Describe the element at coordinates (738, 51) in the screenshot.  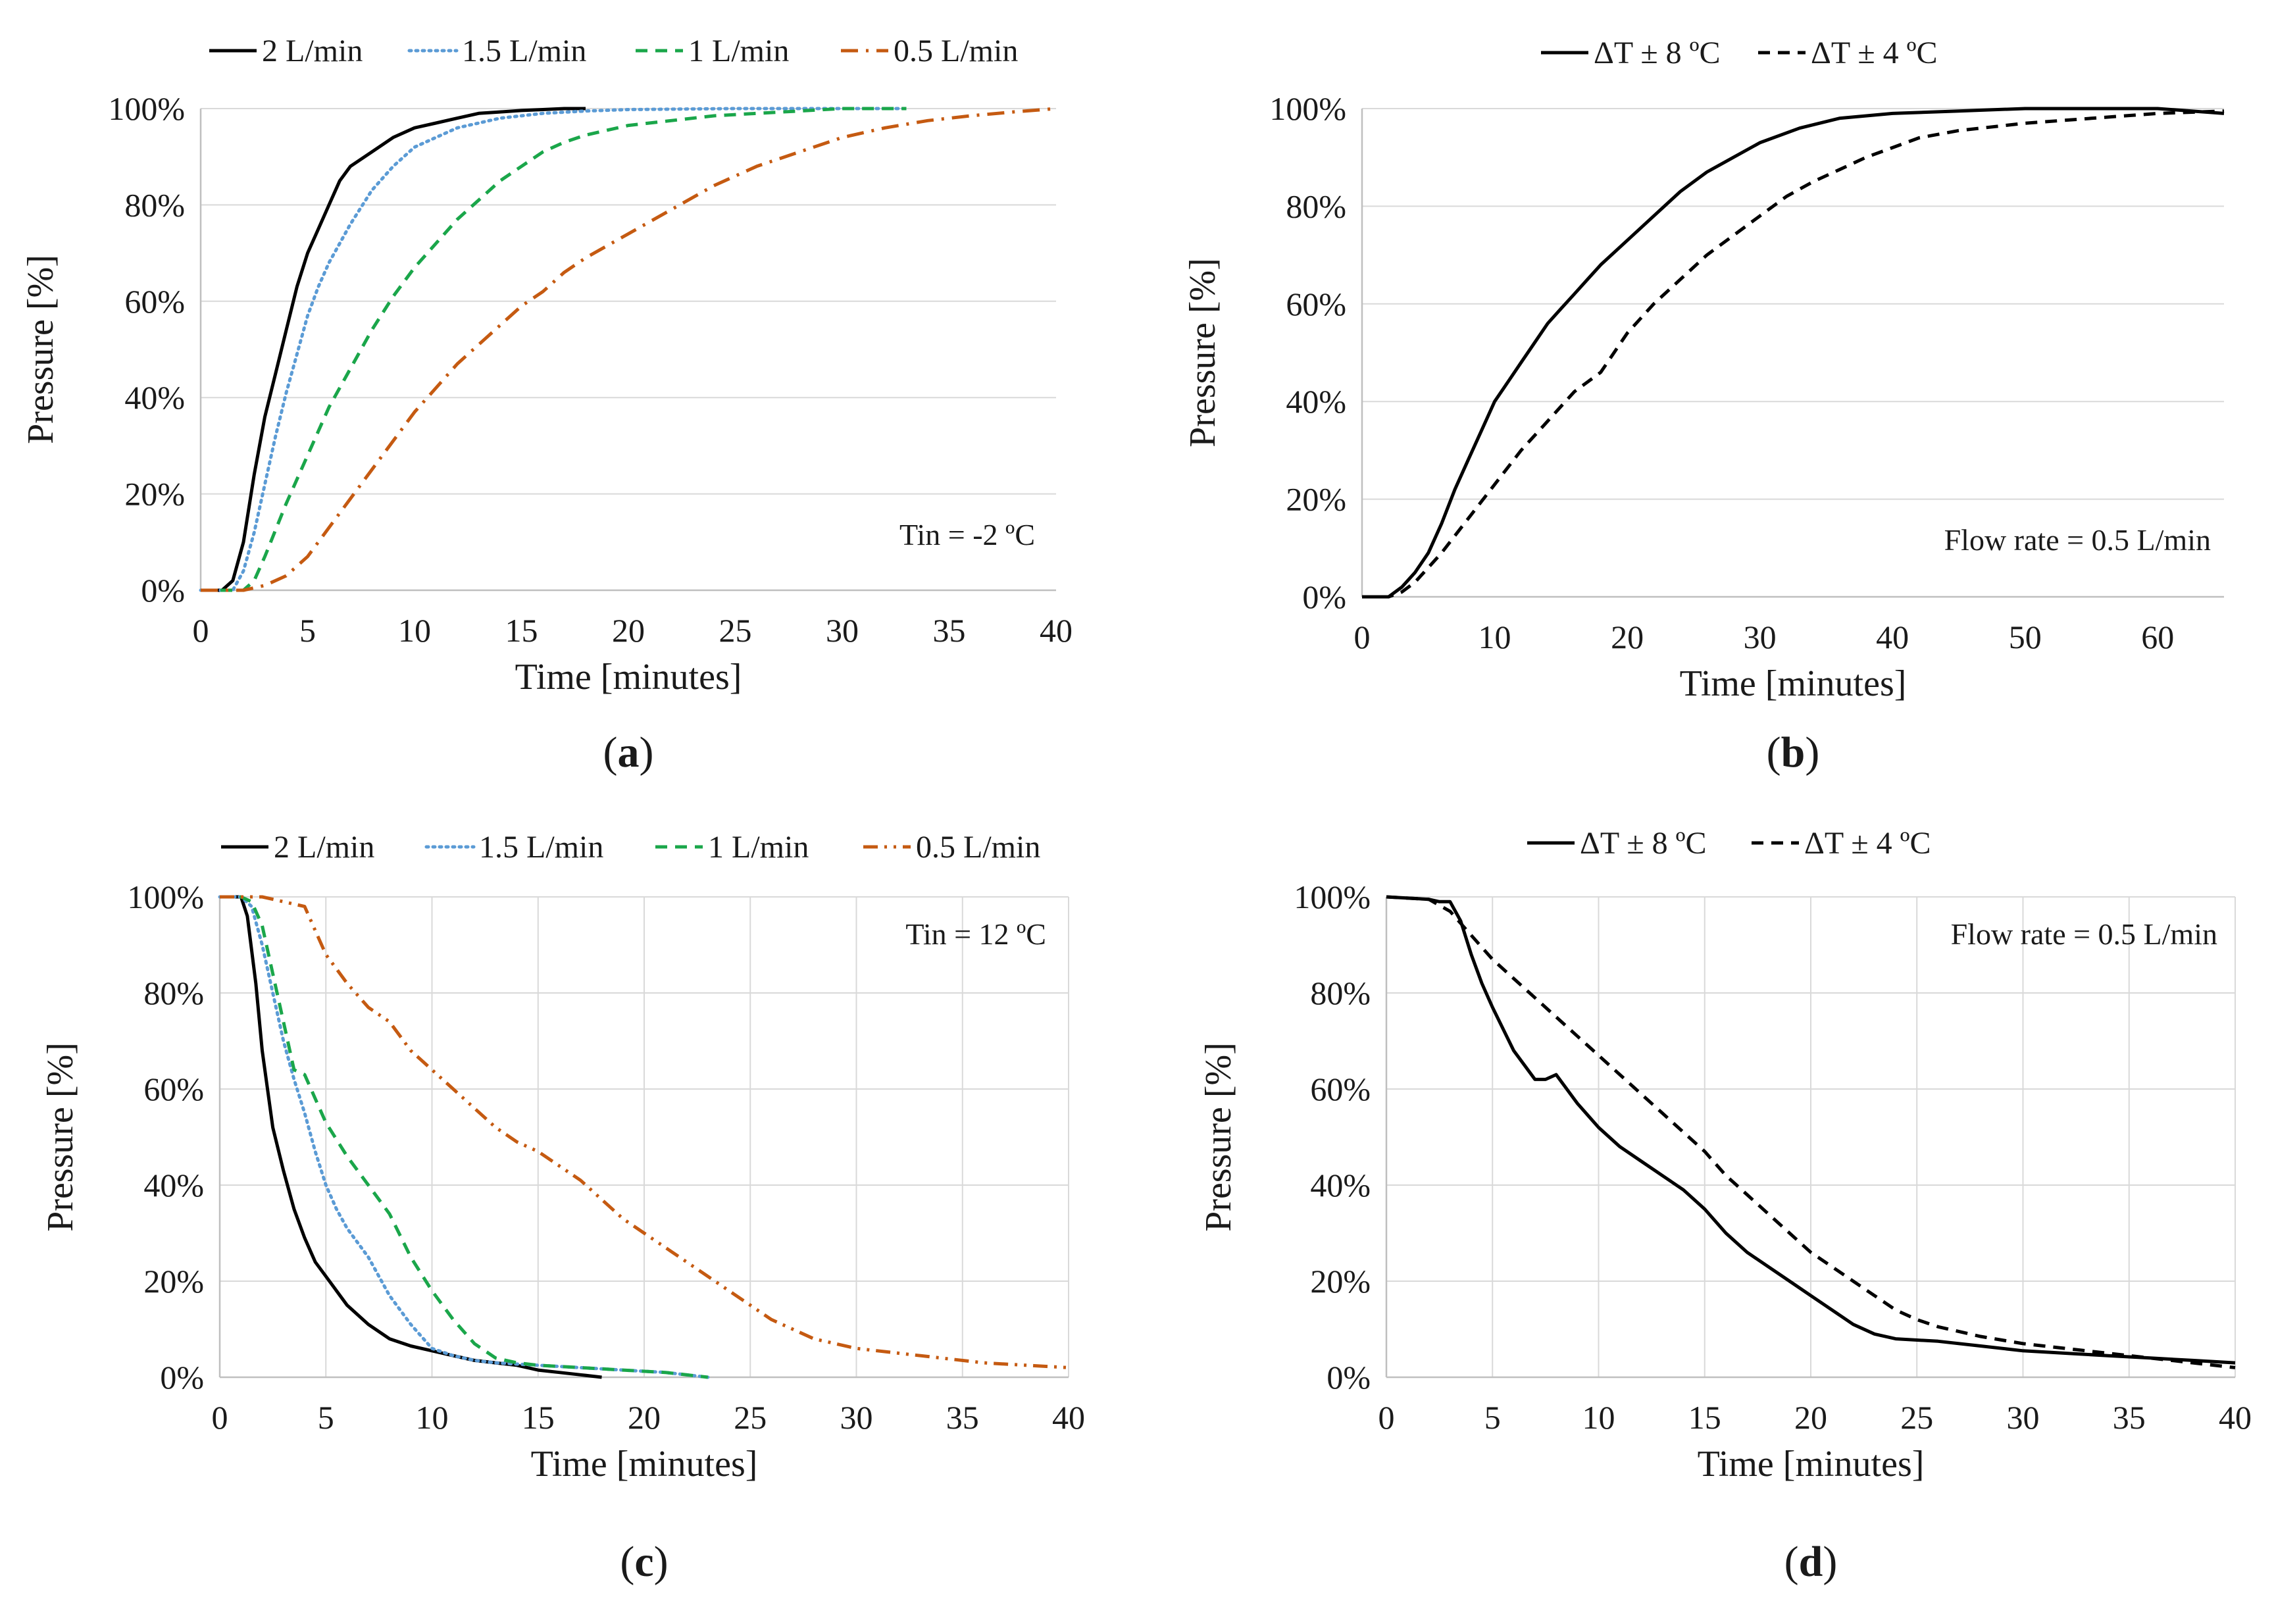
I see `legend-label-3: 1 L/min` at that location.